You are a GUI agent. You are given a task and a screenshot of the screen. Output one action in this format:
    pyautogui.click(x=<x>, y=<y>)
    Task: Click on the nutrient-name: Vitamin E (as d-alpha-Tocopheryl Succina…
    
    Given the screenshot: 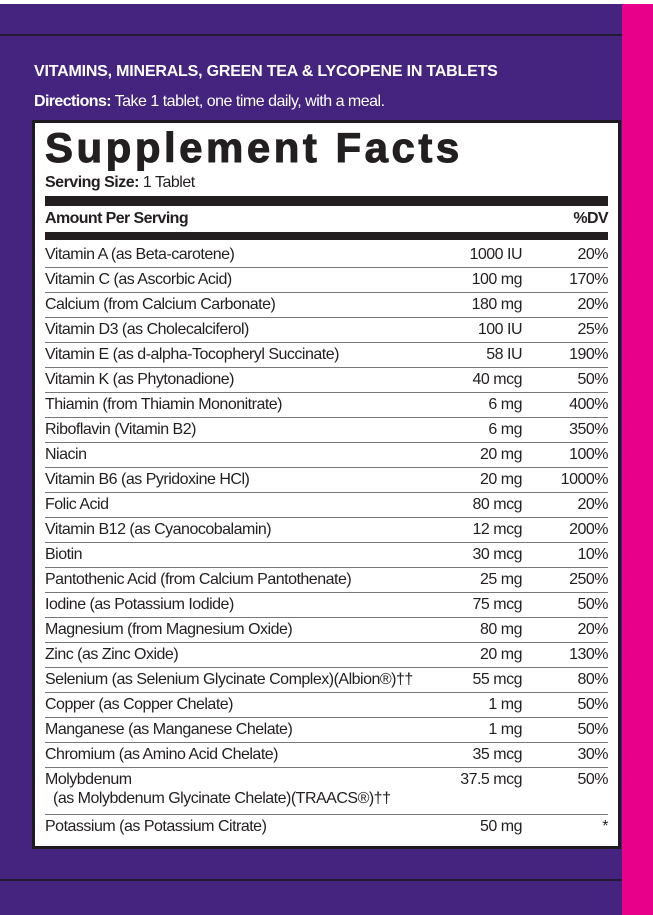 What is the action you would take?
    pyautogui.click(x=192, y=354)
    